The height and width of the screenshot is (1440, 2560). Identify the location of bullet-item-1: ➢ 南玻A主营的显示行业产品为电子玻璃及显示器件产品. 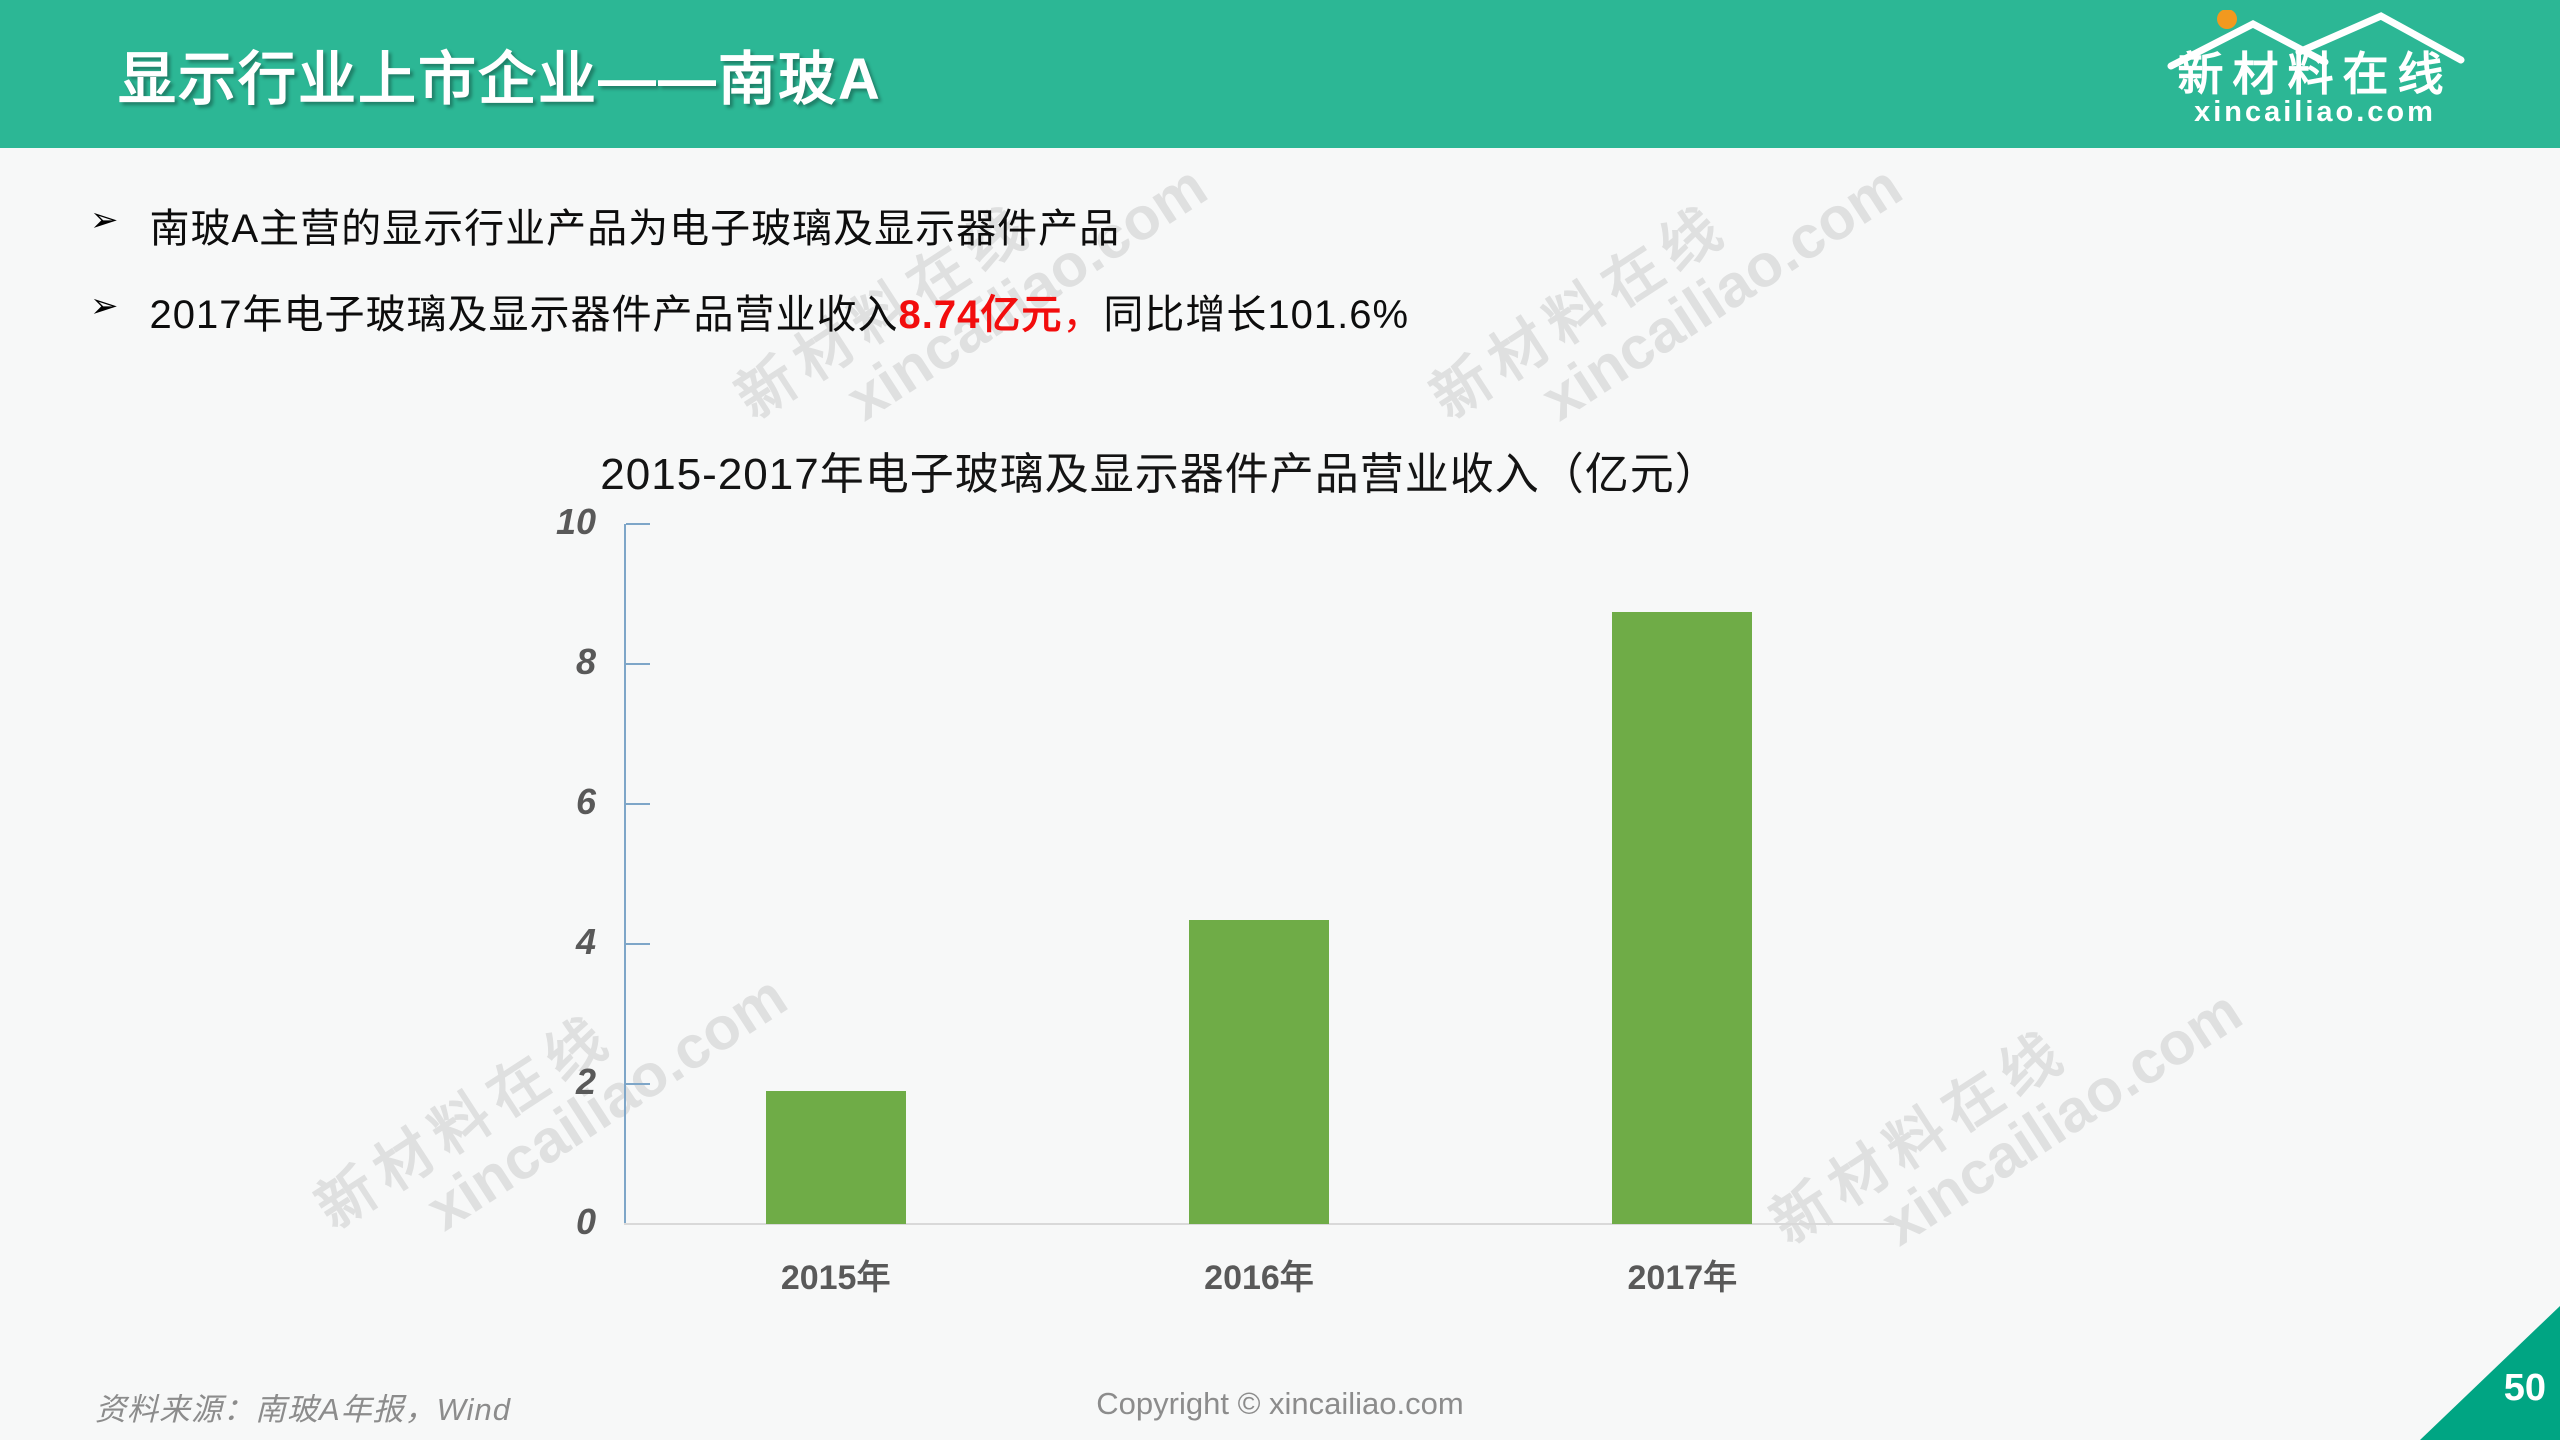
(605, 225).